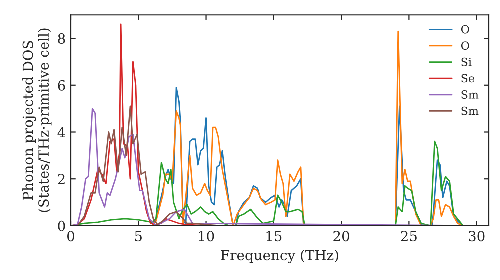 This screenshot has width=500, height=280. I want to click on x-tick-label: 5, so click(138, 236).